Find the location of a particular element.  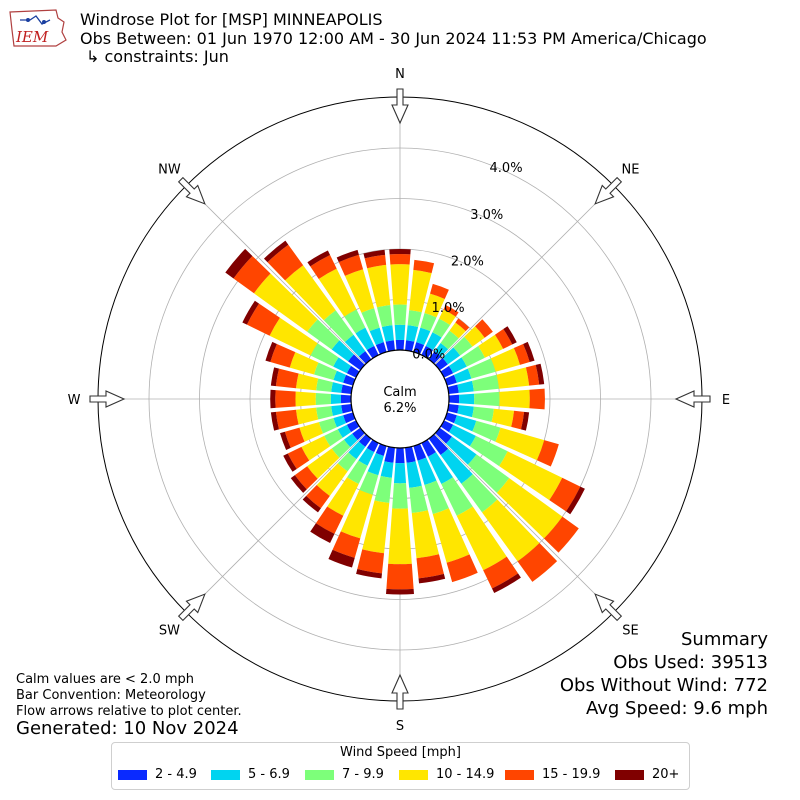

bar-10deg-10-14.9 is located at coordinates (420, 291).